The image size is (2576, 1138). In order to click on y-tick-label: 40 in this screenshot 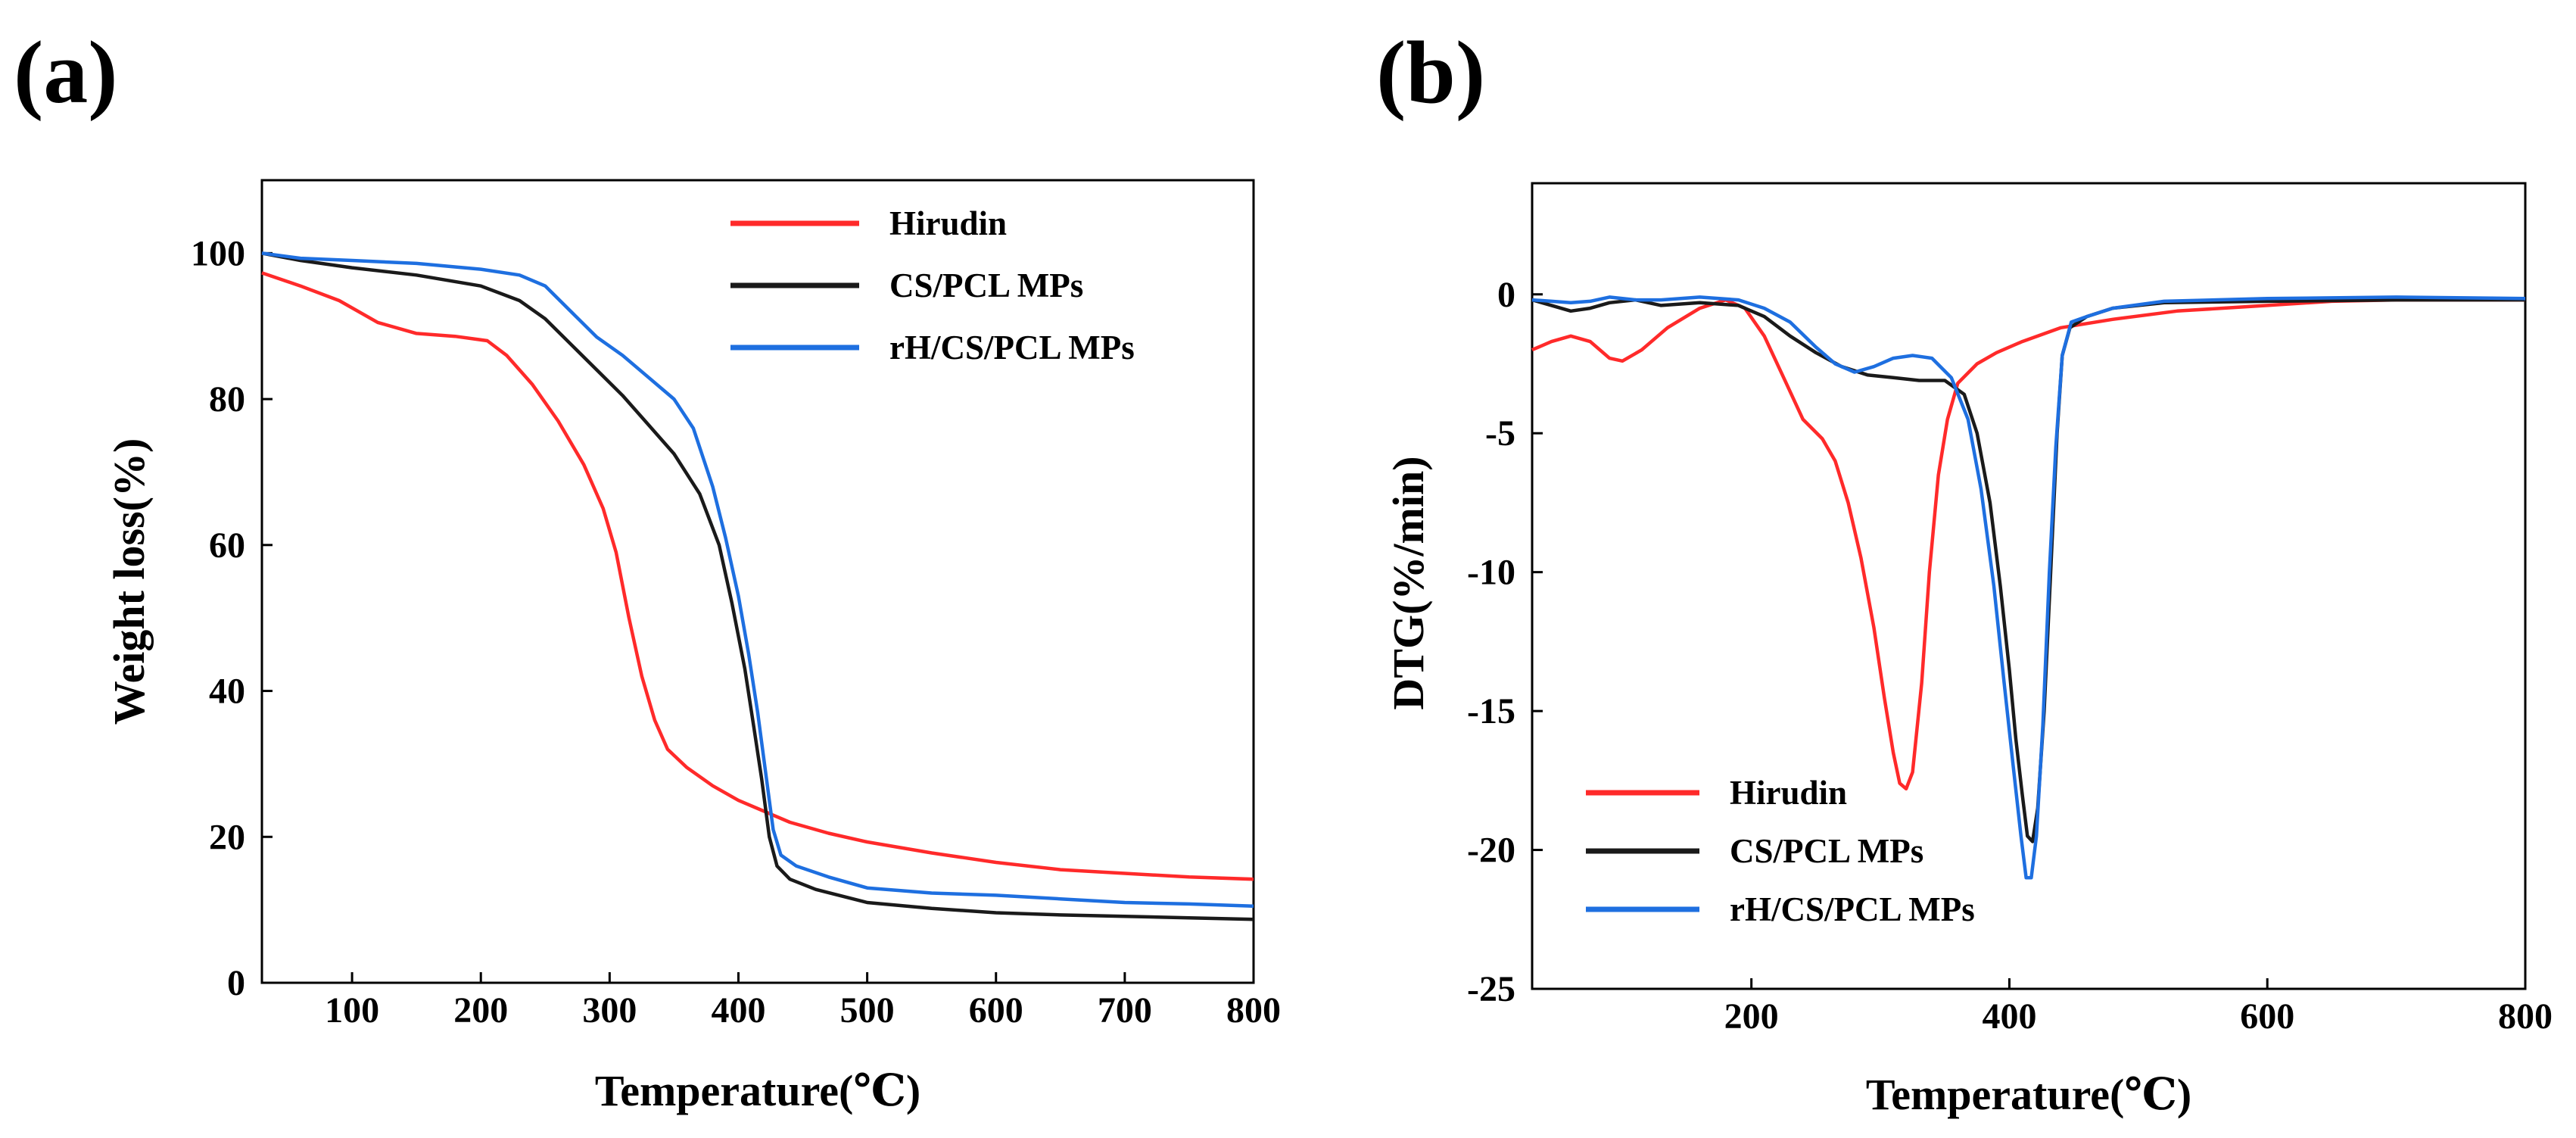, I will do `click(227, 692)`.